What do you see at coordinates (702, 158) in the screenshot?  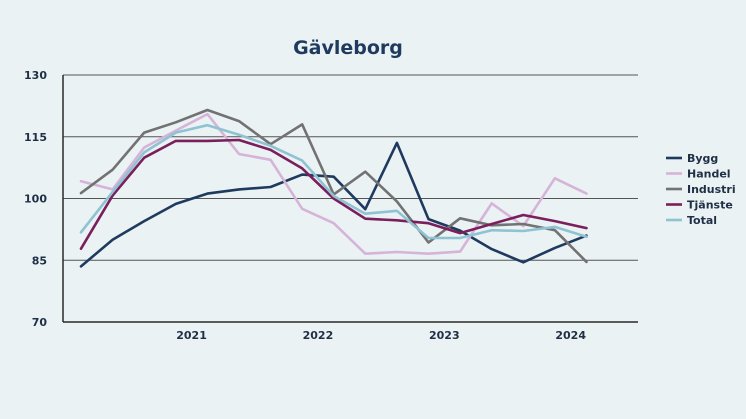 I see `legend-label: Bygg` at bounding box center [702, 158].